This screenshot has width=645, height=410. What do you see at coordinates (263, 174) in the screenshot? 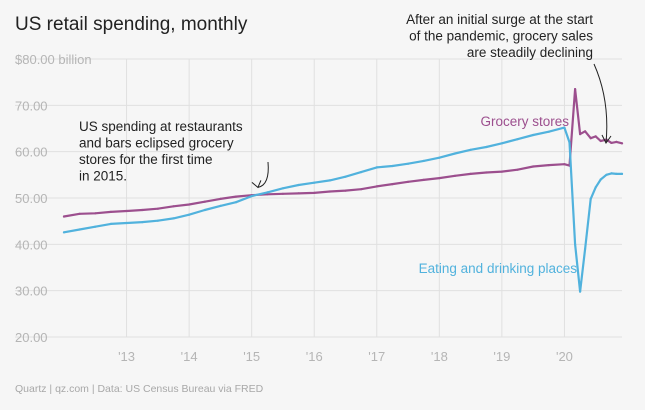
I see `annotation-arrow` at bounding box center [263, 174].